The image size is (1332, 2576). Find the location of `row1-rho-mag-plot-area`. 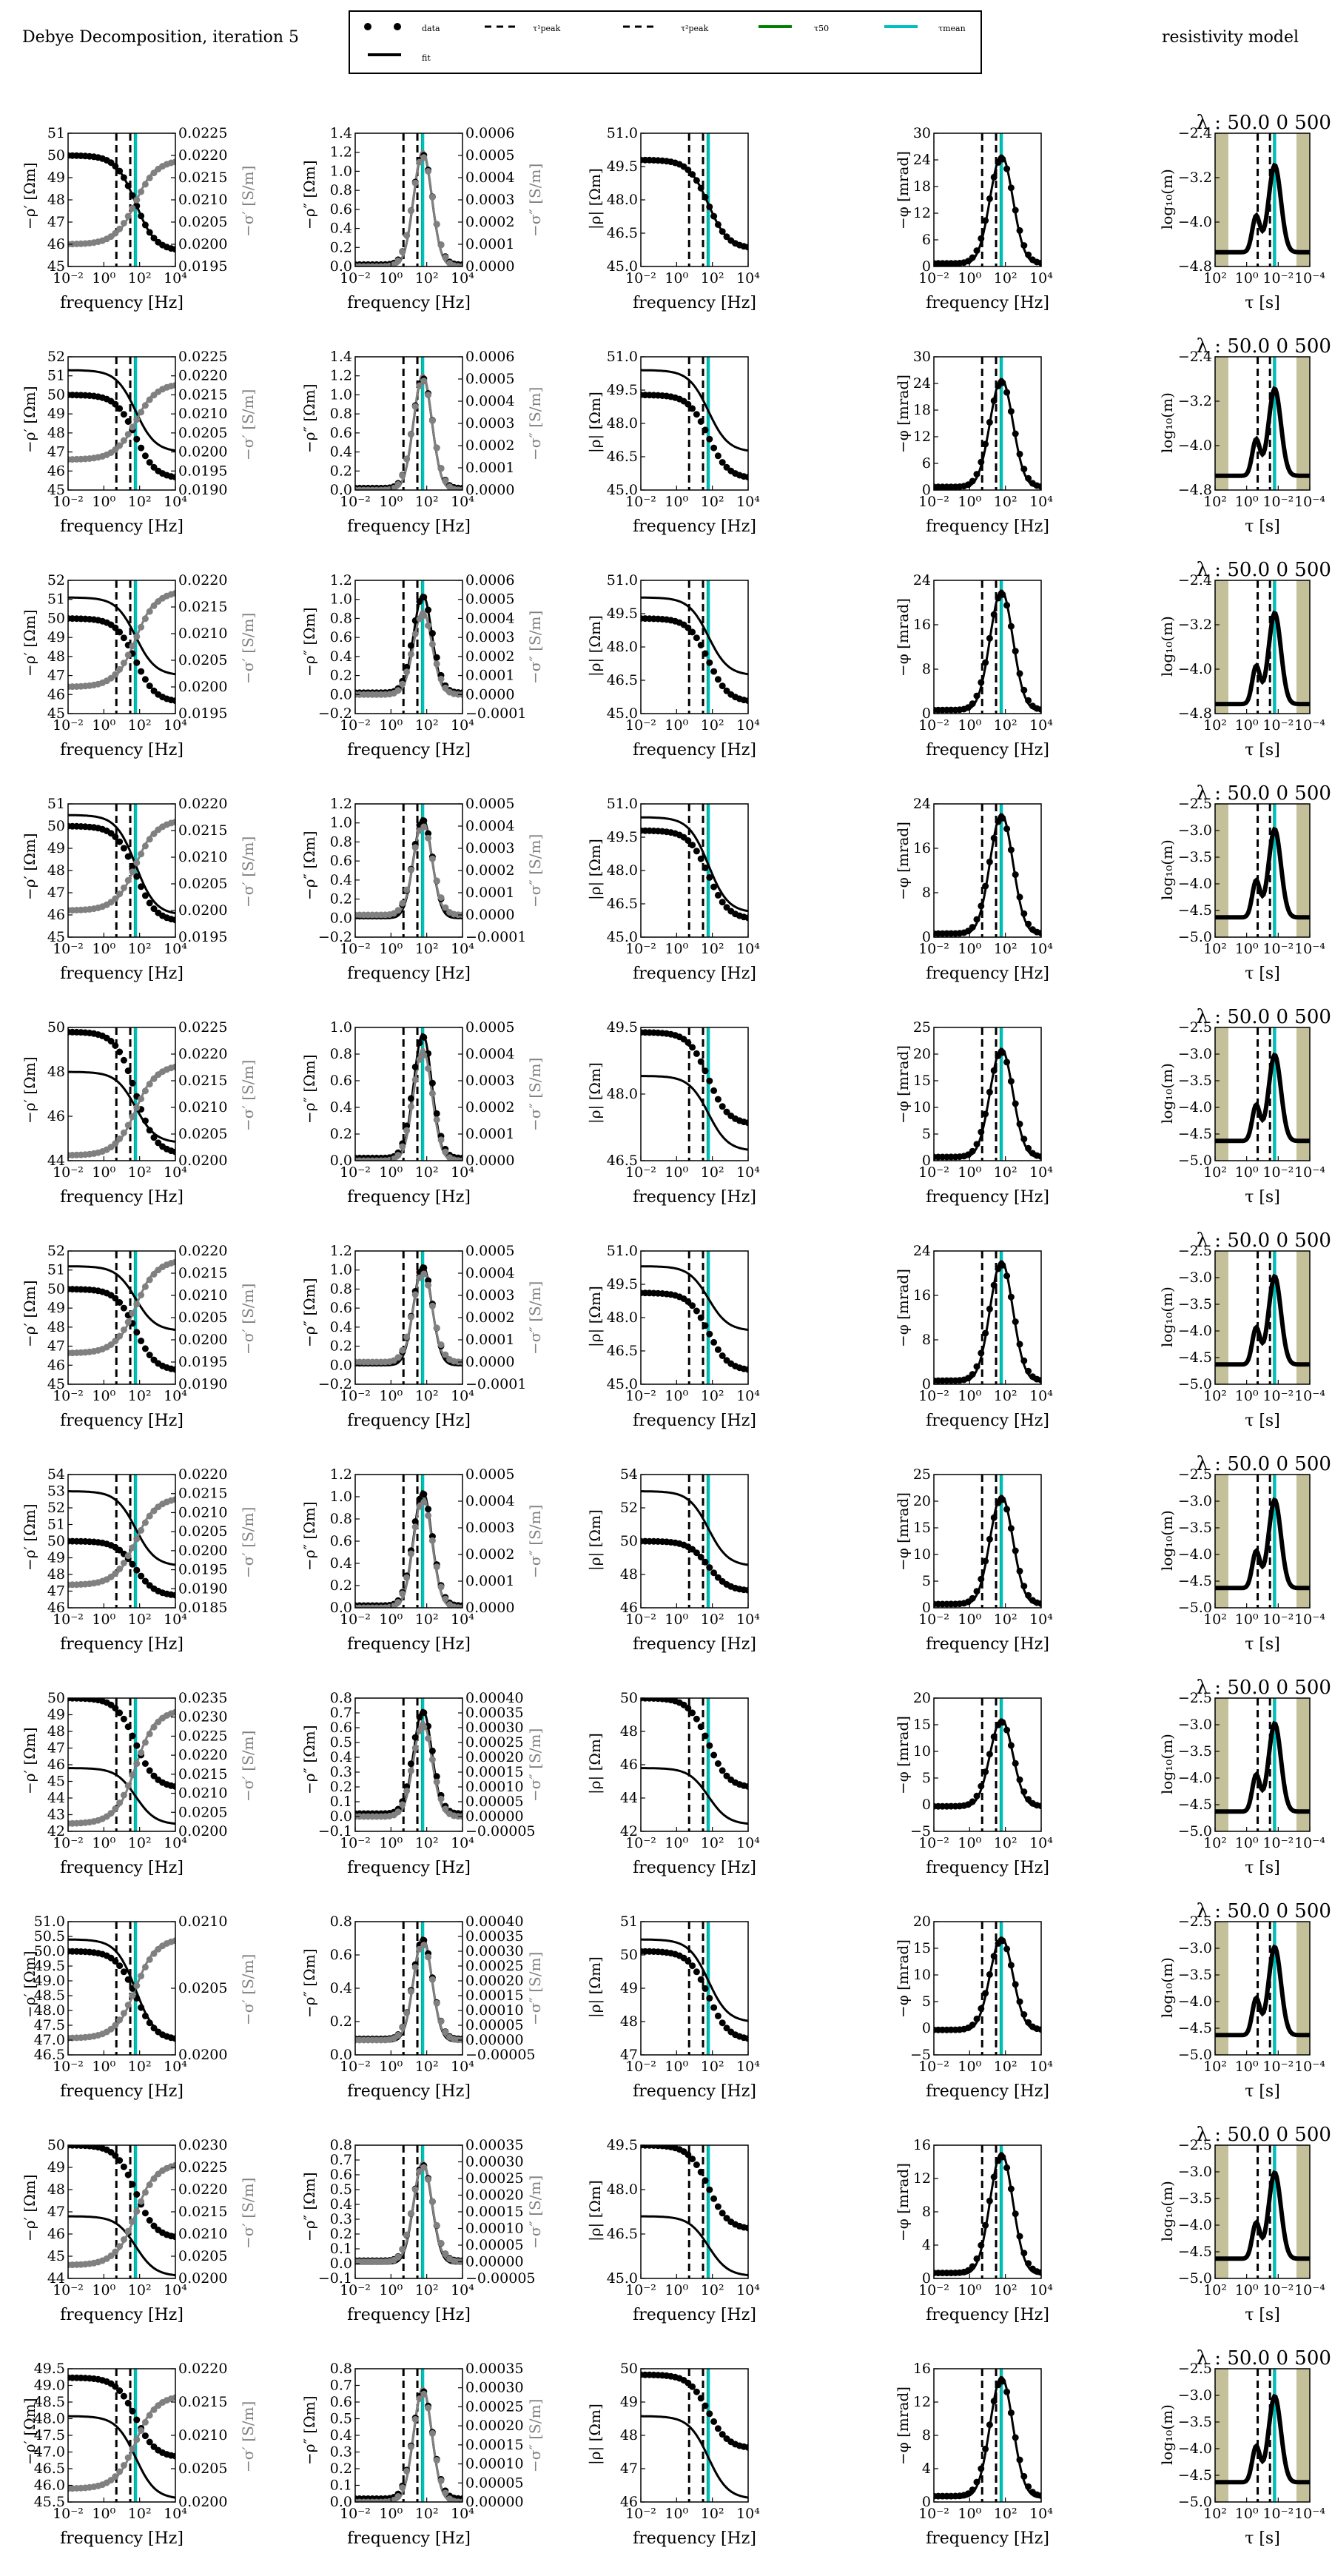

row1-rho-mag-plot-area is located at coordinates (694, 199).